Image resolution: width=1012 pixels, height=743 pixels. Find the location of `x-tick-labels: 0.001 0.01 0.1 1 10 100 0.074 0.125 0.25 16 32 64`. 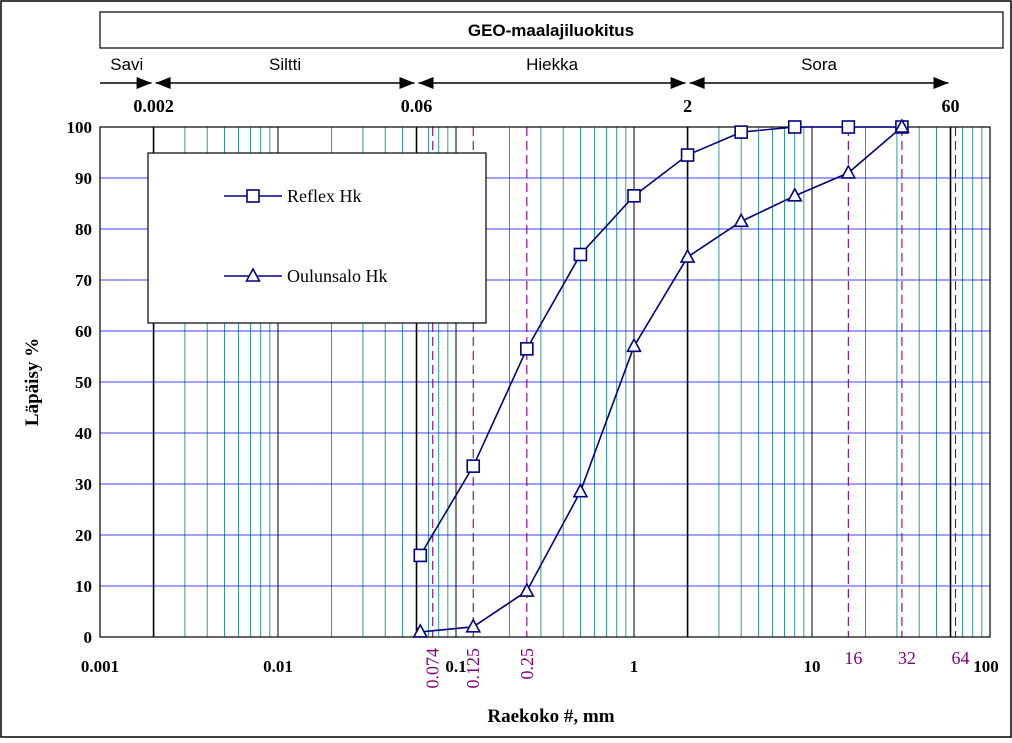

x-tick-labels: 0.001 0.01 0.1 1 10 100 0.074 0.125 0.25 16 32 64 is located at coordinates (540, 668).